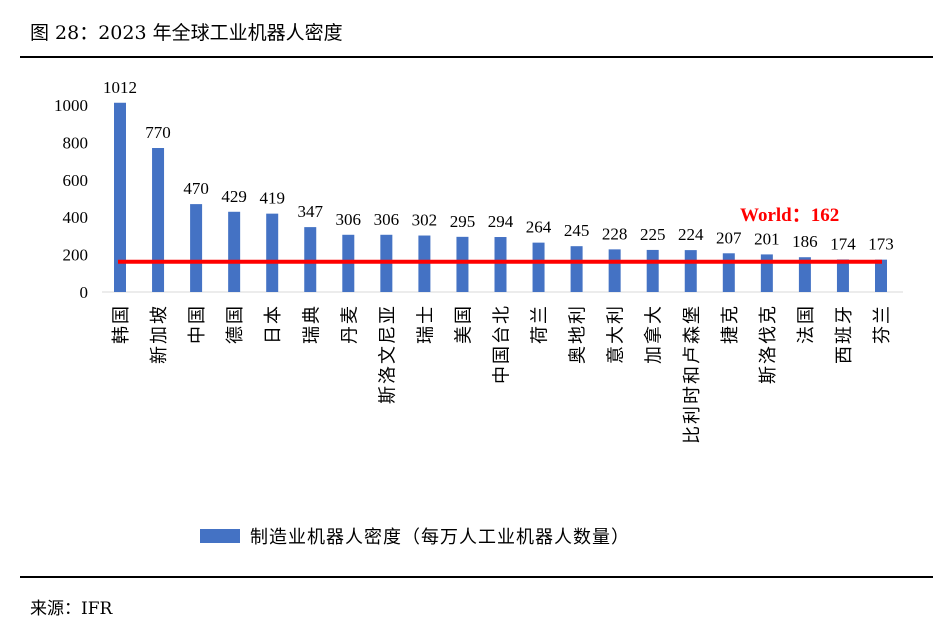 This screenshot has width=949, height=626. Describe the element at coordinates (476, 577) in the screenshot. I see `bottom-rule` at that location.